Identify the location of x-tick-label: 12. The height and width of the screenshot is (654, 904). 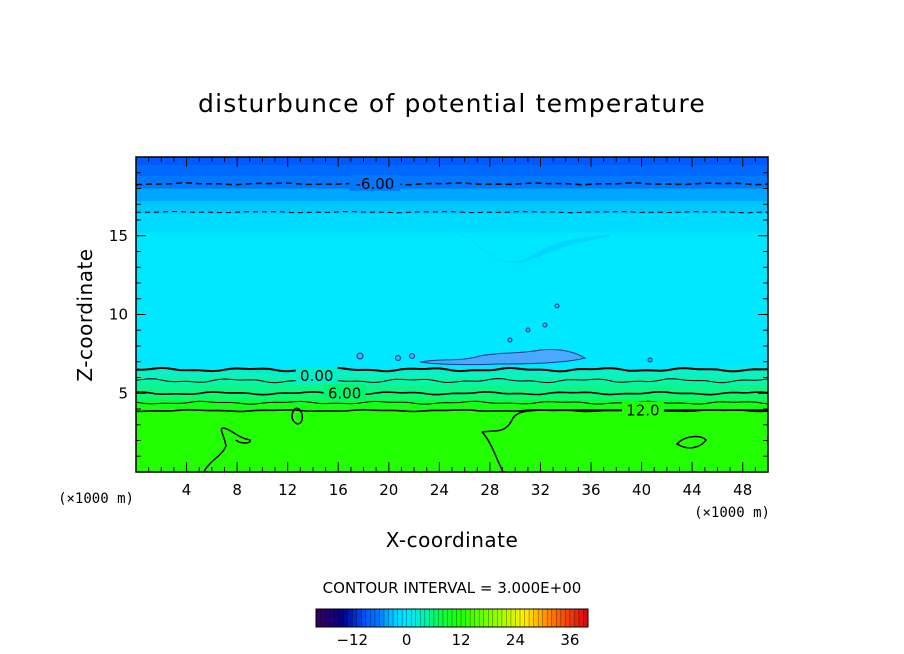
(287, 490).